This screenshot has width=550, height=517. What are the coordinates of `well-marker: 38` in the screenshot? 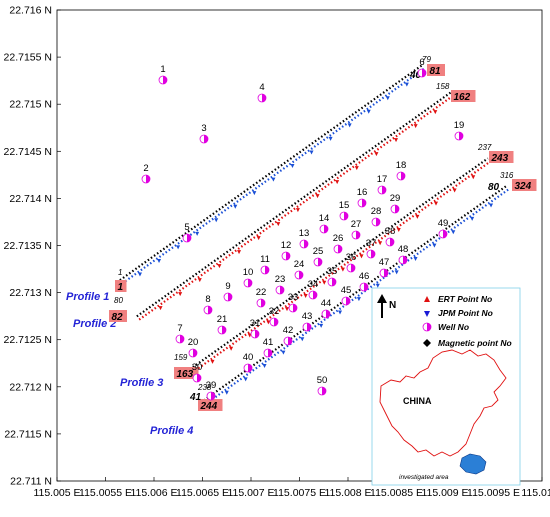 It's located at (390, 236).